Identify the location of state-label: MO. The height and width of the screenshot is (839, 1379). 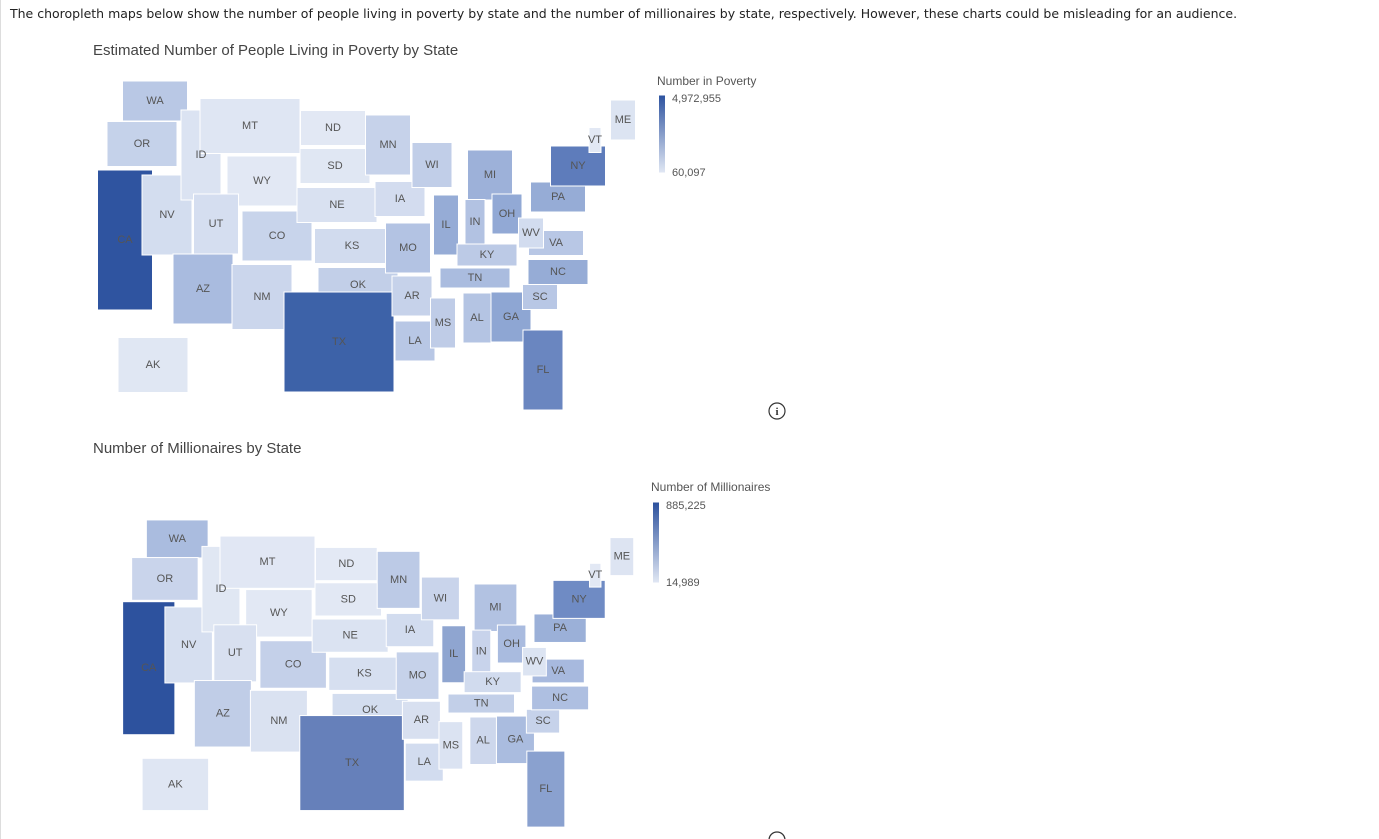
(418, 676).